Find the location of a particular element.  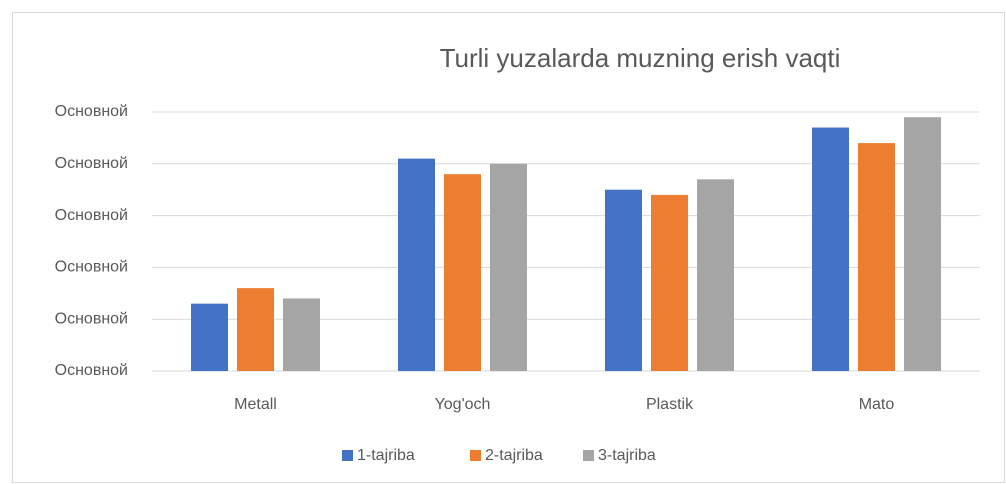

x-tick-label: Yog'och is located at coordinates (463, 404).